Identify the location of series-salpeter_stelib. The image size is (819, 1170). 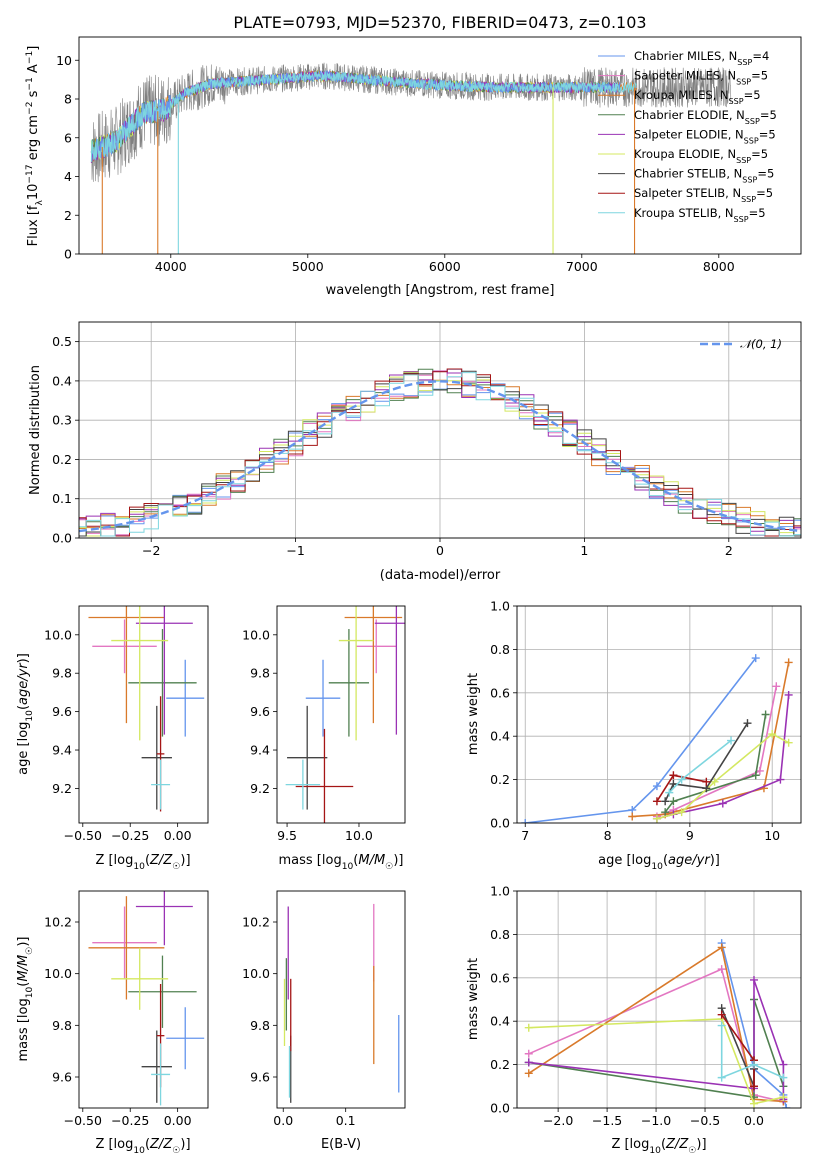
(681, 788).